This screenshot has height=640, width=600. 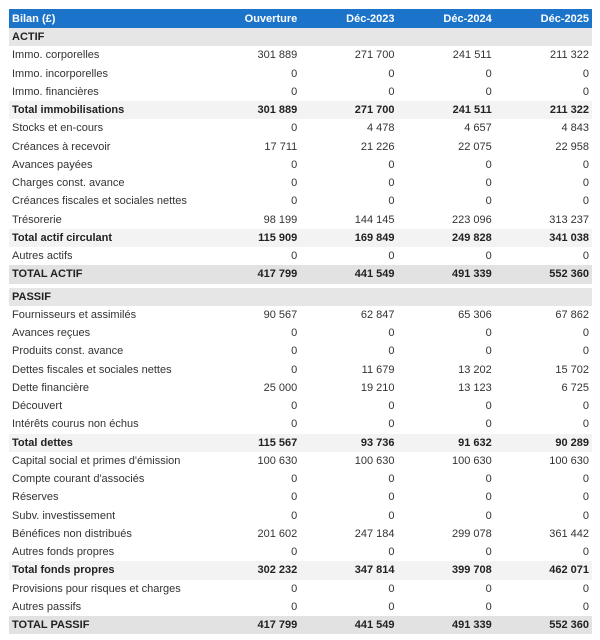 What do you see at coordinates (374, 570) in the screenshot?
I see `row-value: 347 814` at bounding box center [374, 570].